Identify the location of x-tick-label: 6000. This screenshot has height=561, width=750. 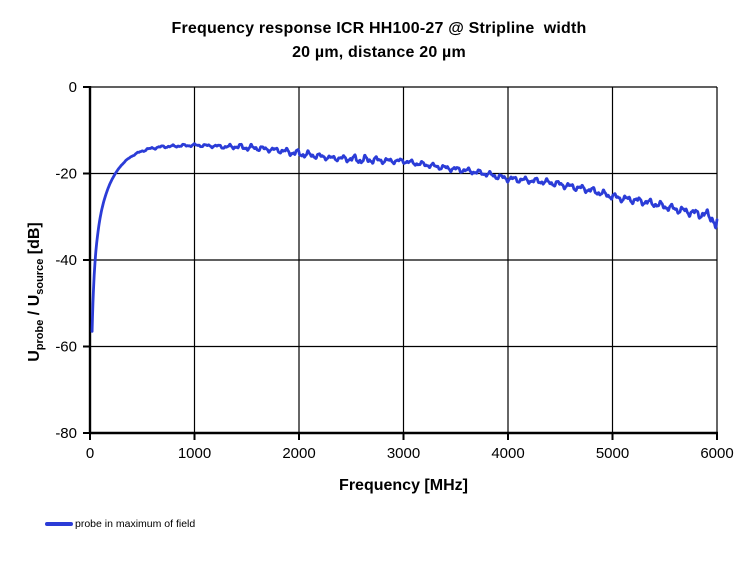
(716, 453).